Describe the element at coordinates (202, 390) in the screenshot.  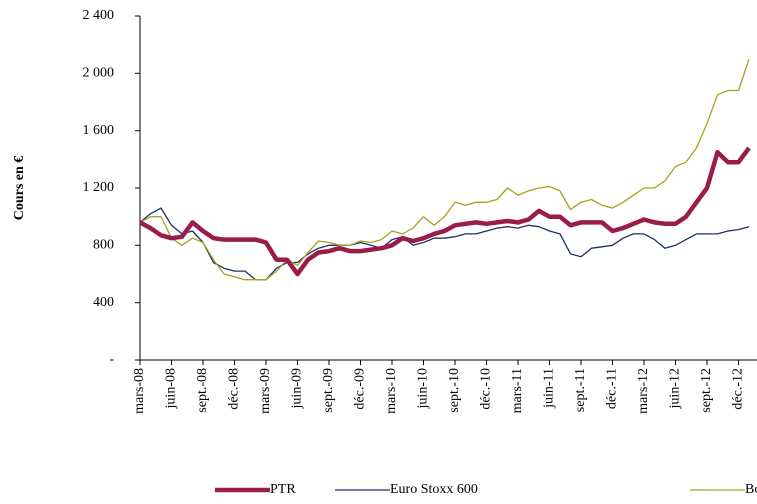
I see `x-tick-label: sept.-08` at that location.